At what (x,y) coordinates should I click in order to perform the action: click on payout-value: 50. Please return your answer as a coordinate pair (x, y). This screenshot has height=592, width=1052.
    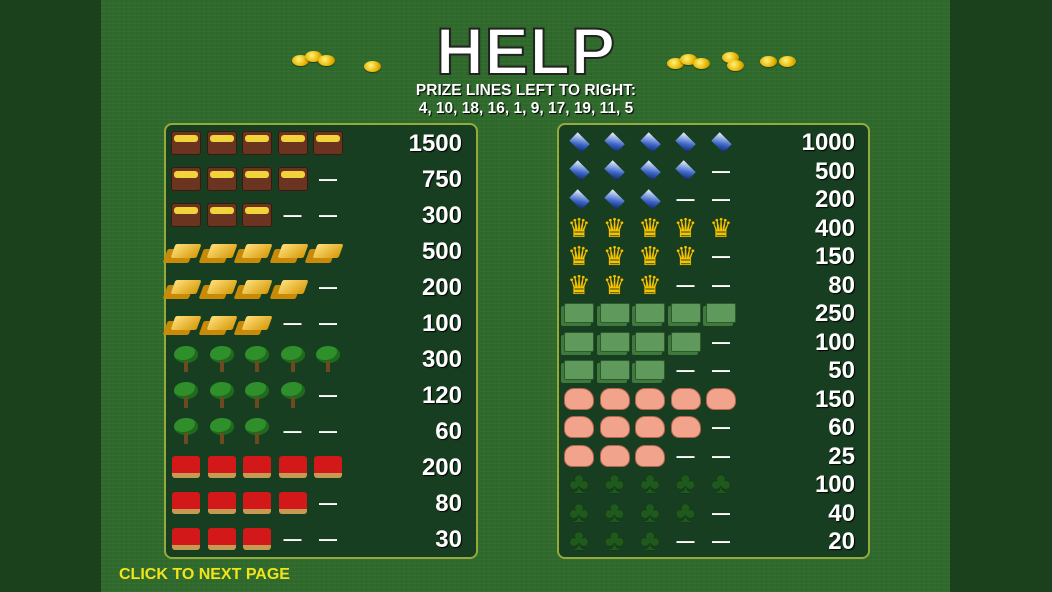
    Looking at the image, I should click on (841, 370).